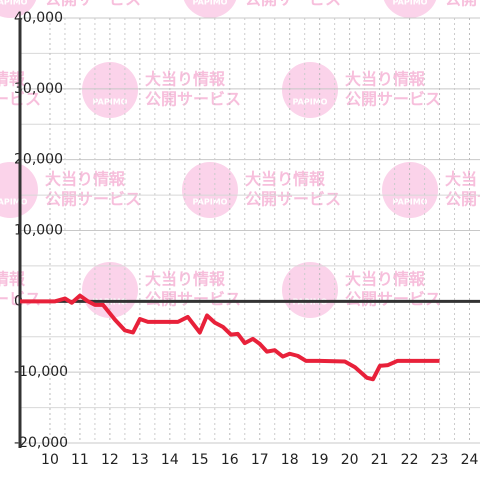  What do you see at coordinates (440, 460) in the screenshot?
I see `x-tick-label: 23` at bounding box center [440, 460].